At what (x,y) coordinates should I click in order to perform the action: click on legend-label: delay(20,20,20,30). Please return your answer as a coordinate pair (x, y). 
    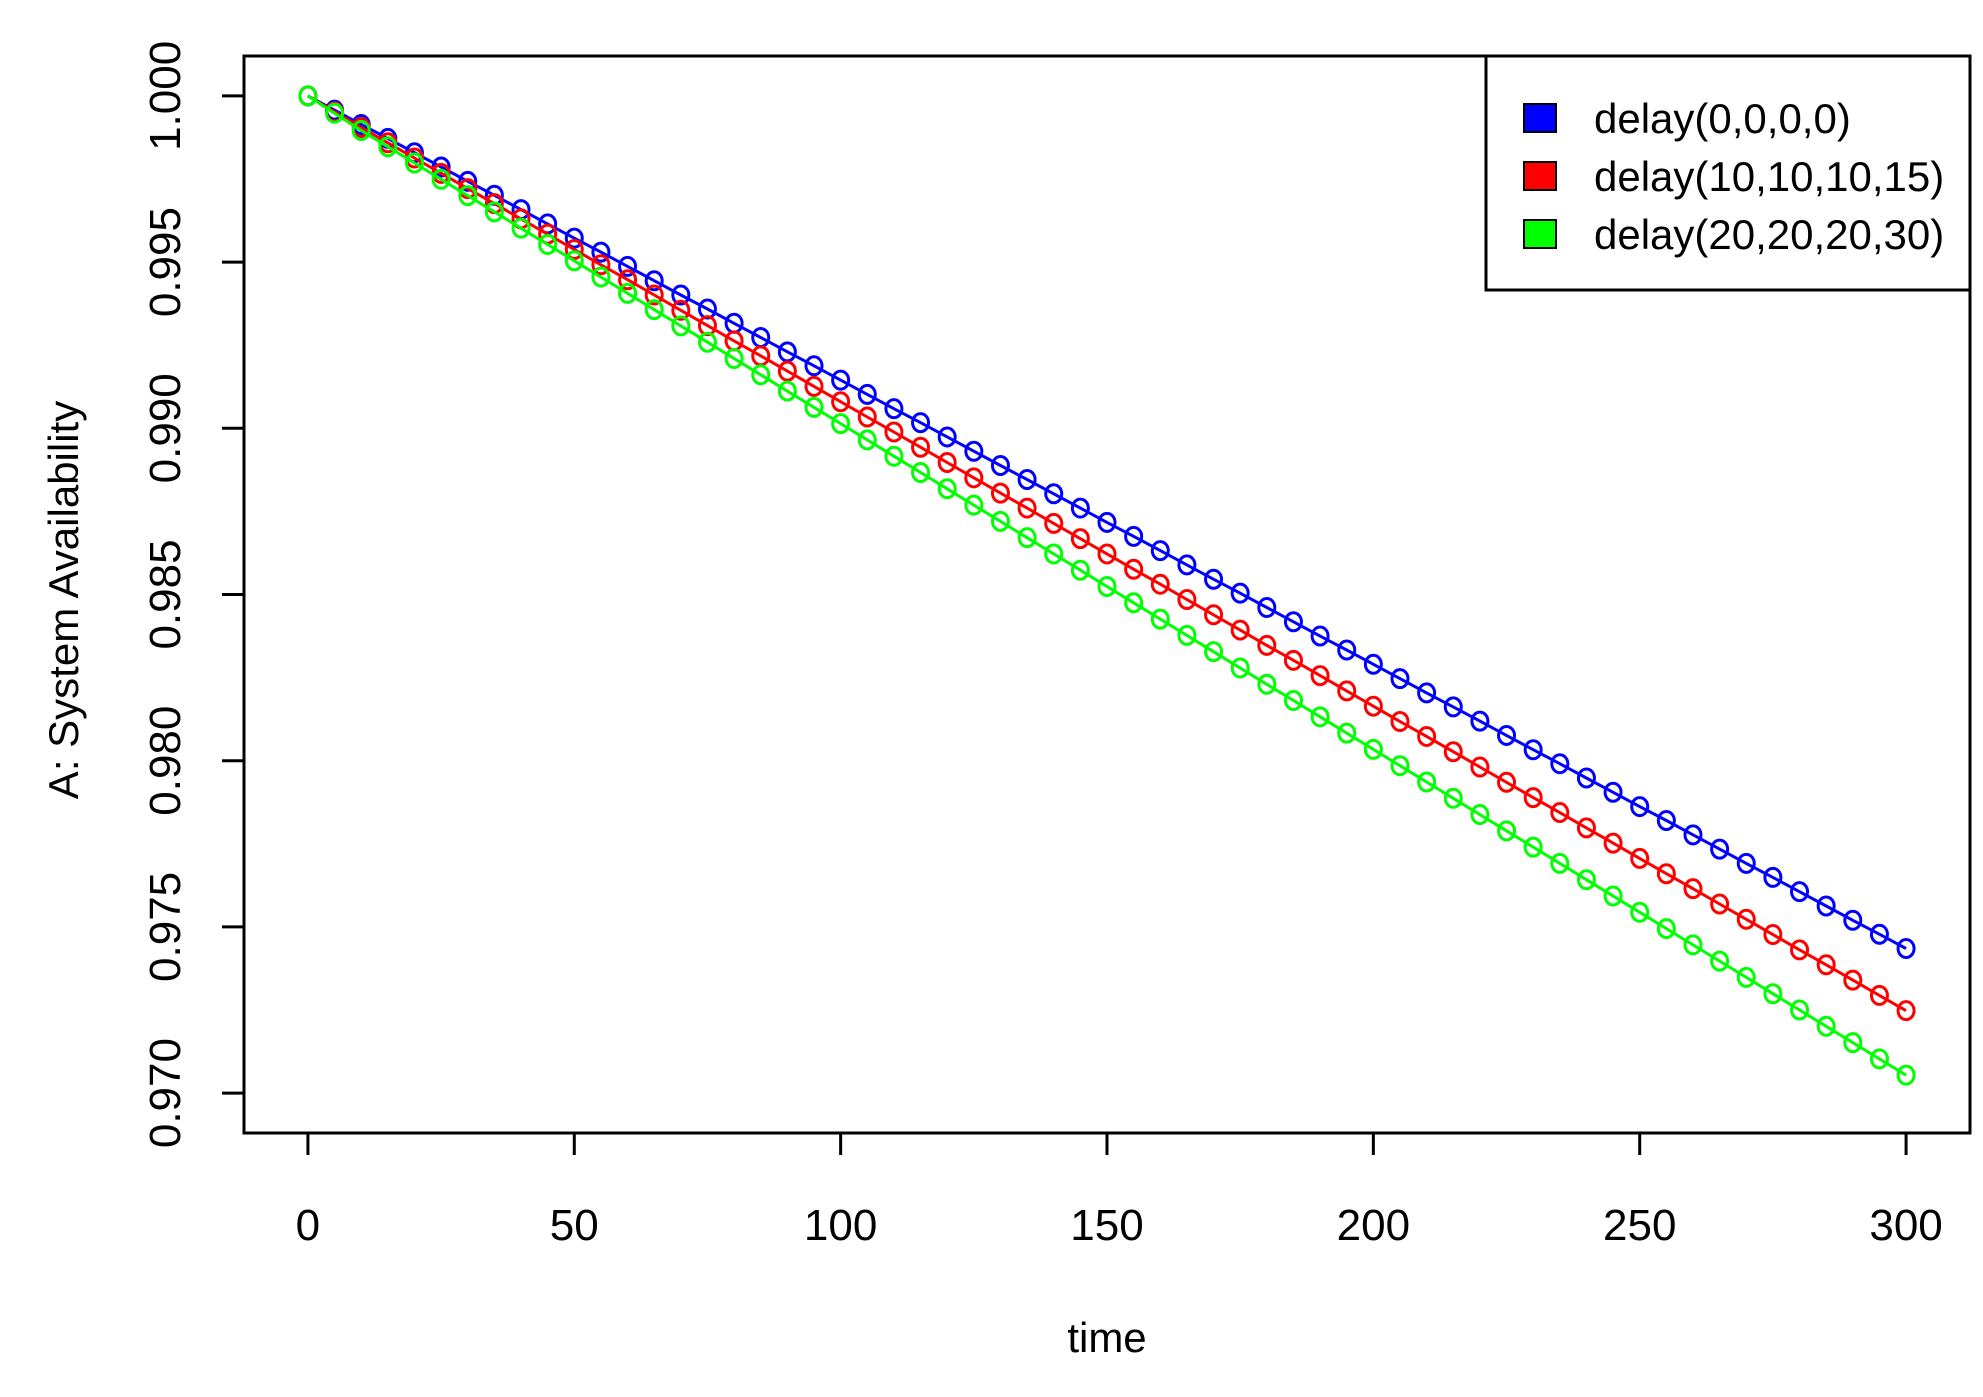
    Looking at the image, I should click on (1769, 234).